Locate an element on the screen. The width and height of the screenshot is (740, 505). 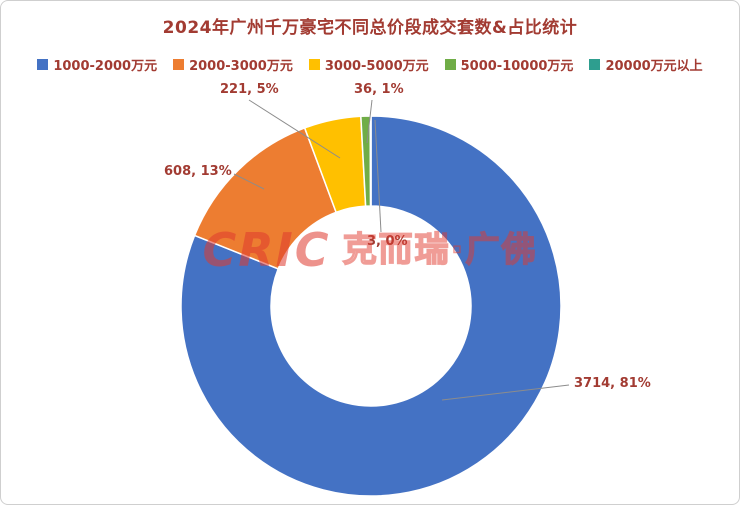
legend-label: 3000-5000万元 is located at coordinates (376, 66).